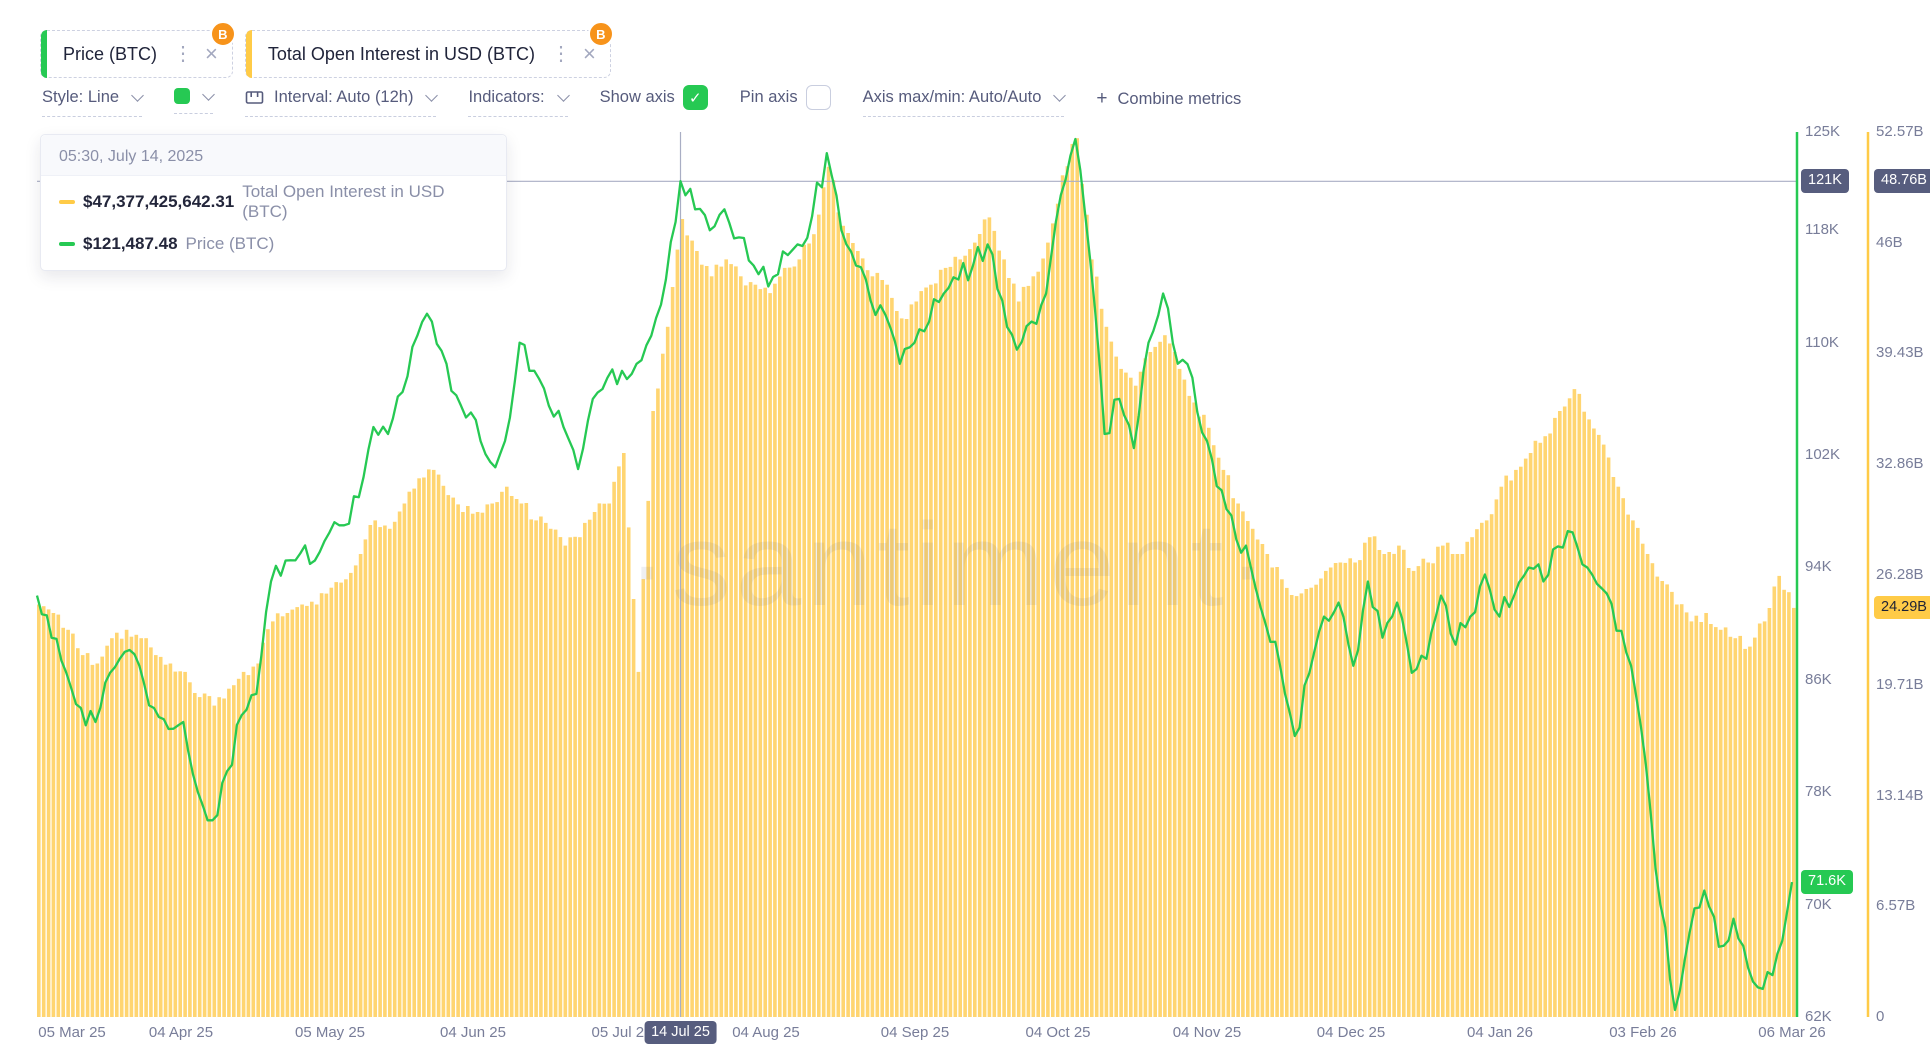 This screenshot has height=1047, width=1930. Describe the element at coordinates (1818, 904) in the screenshot. I see `price-axis-tick: 70K` at that location.